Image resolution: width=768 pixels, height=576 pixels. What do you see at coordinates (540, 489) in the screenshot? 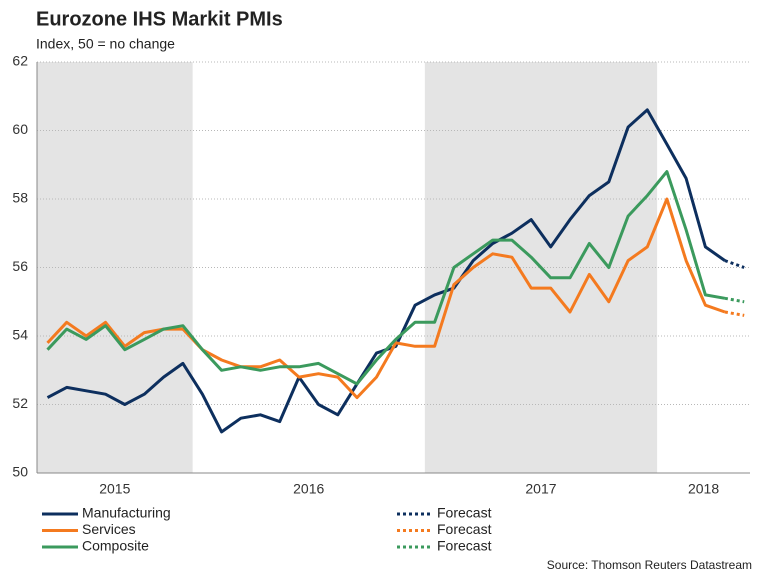
I see `x-tick-label: 2017` at bounding box center [540, 489].